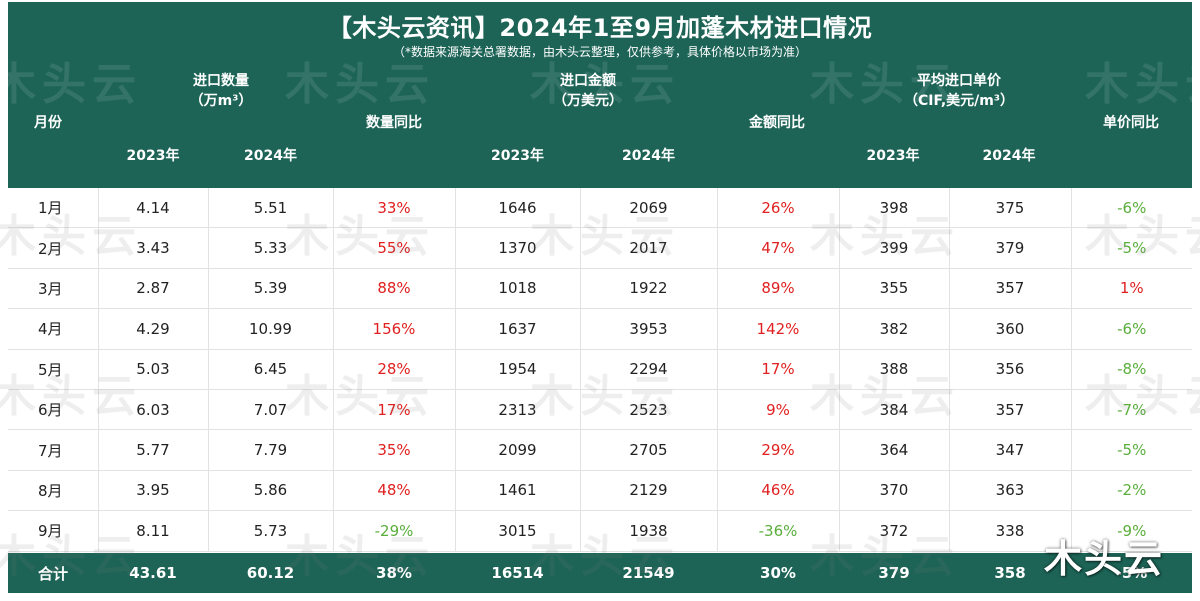  I want to click on row-month: 2月, so click(53, 248).